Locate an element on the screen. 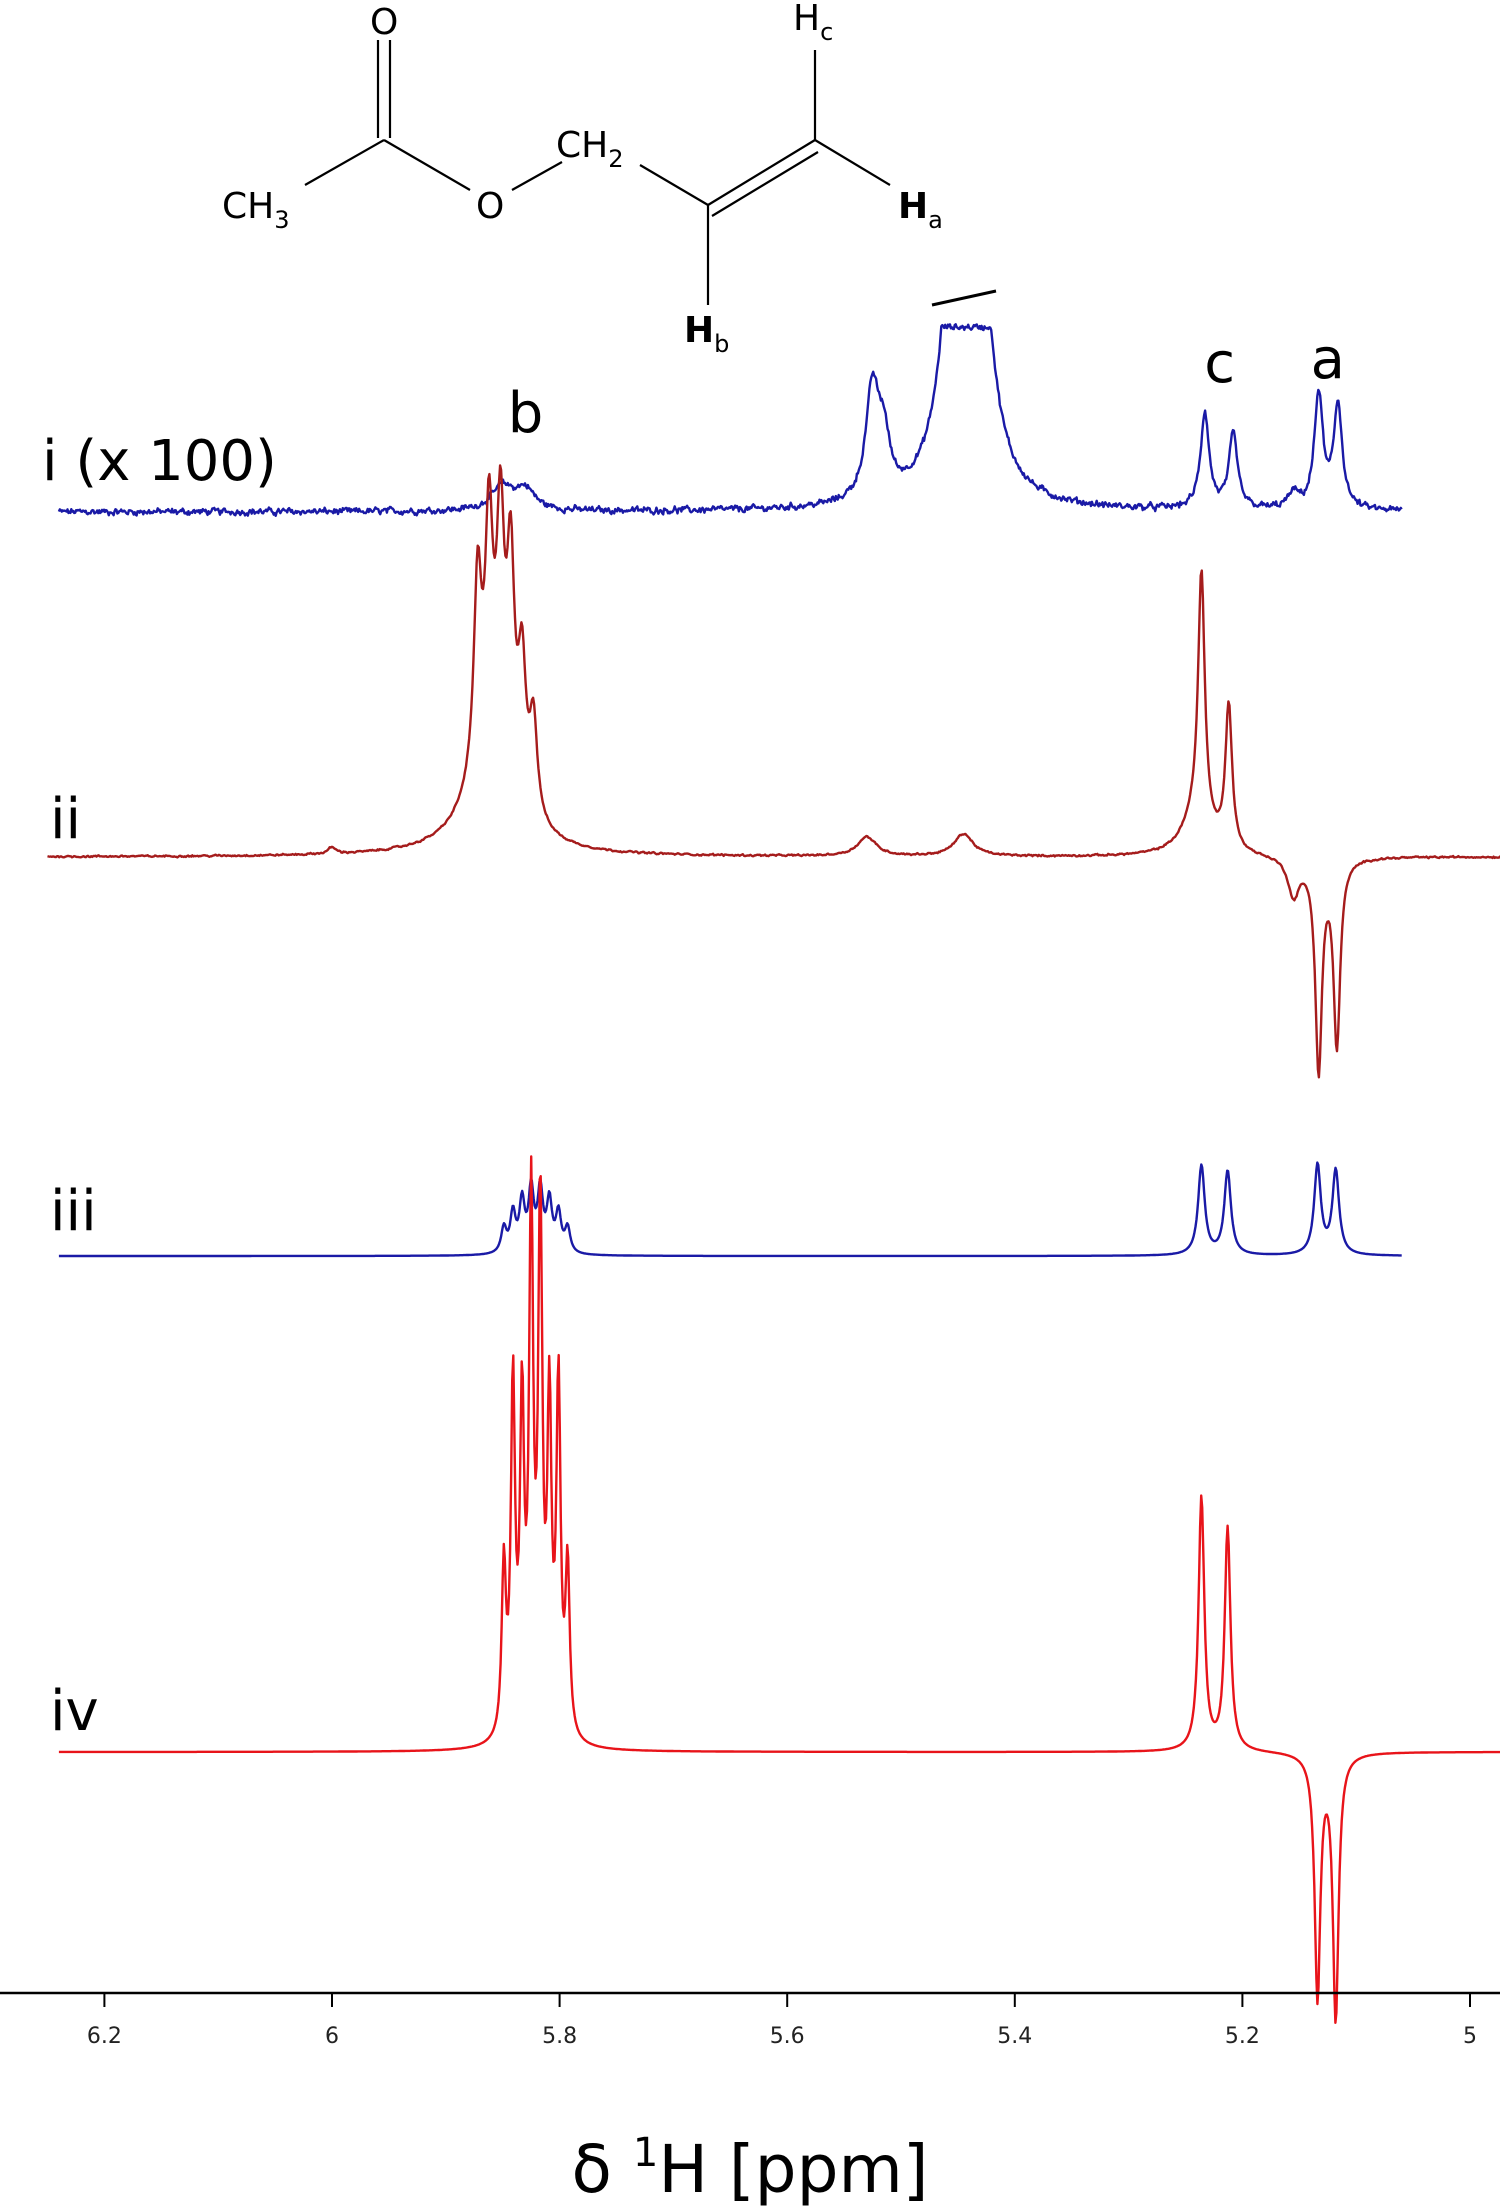 The width and height of the screenshot is (1500, 2212). carbonyl-oxygen-label: O is located at coordinates (384, 22).